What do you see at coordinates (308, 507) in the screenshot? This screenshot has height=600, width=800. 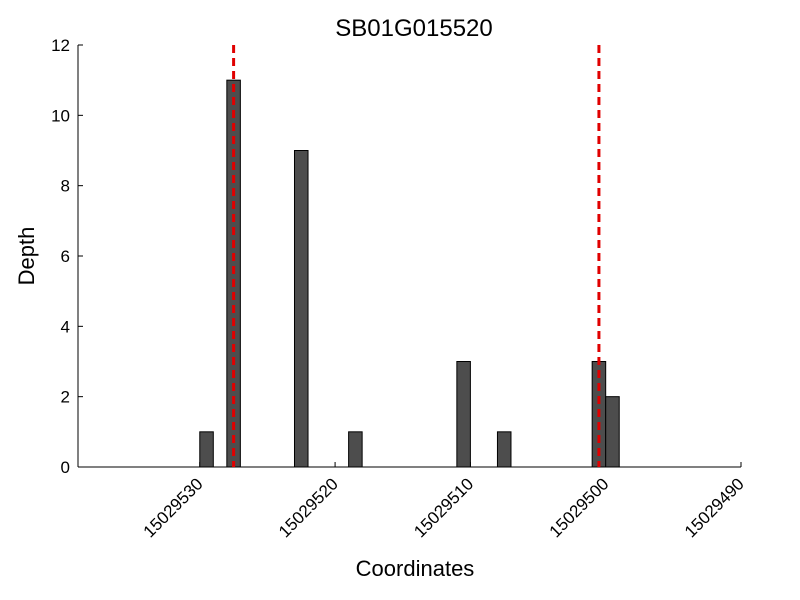 I see `x-tick-label: 15029520` at bounding box center [308, 507].